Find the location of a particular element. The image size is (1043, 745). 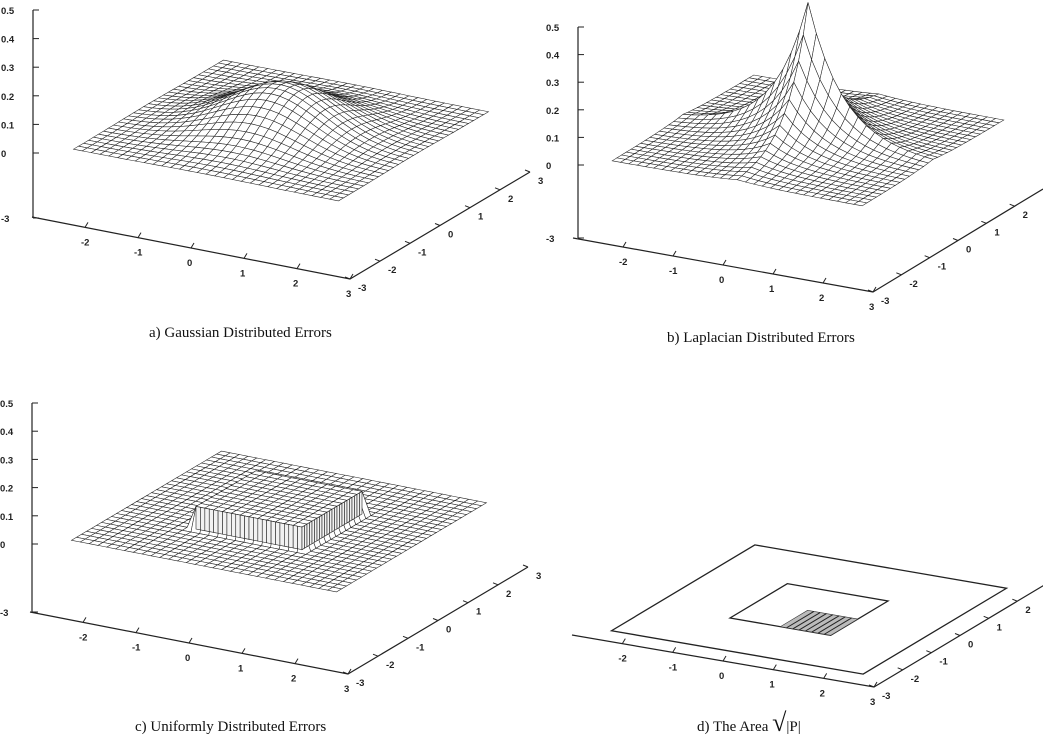

z-tick-label-b-0: 0.5 is located at coordinates (553, 28).